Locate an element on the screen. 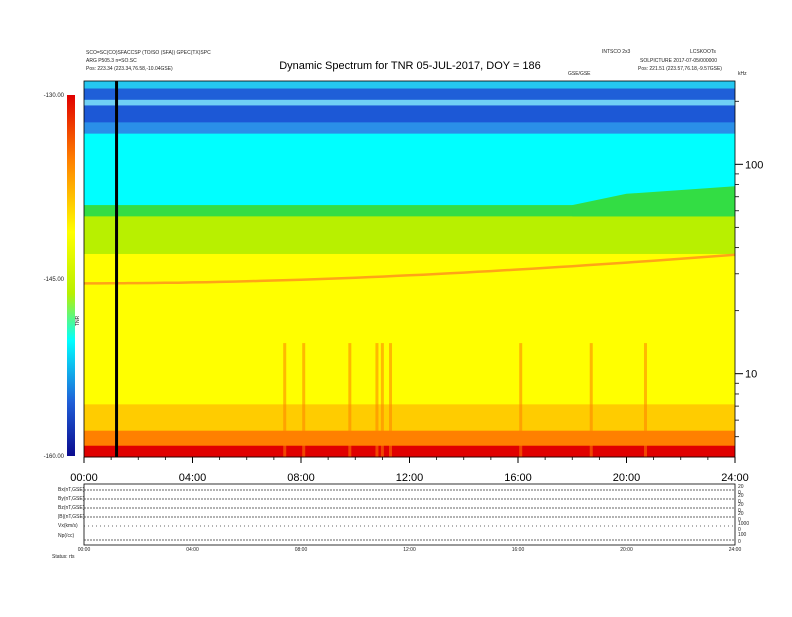 Image resolution: width=792 pixels, height=617 pixels. lower-x-tick-6: 24:00 is located at coordinates (735, 550).